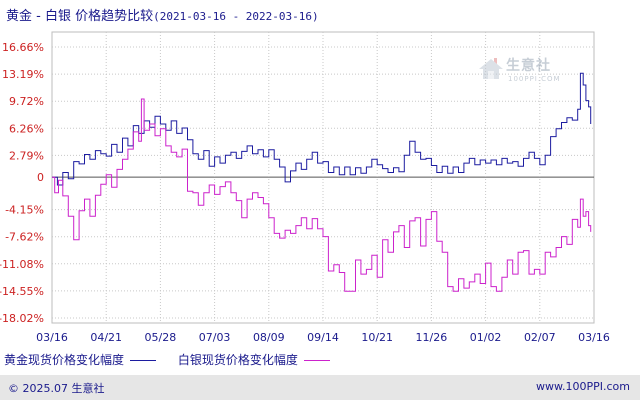 The height and width of the screenshot is (400, 640). What do you see at coordinates (26, 128) in the screenshot?
I see `y-tick-label: 6.26%` at bounding box center [26, 128].